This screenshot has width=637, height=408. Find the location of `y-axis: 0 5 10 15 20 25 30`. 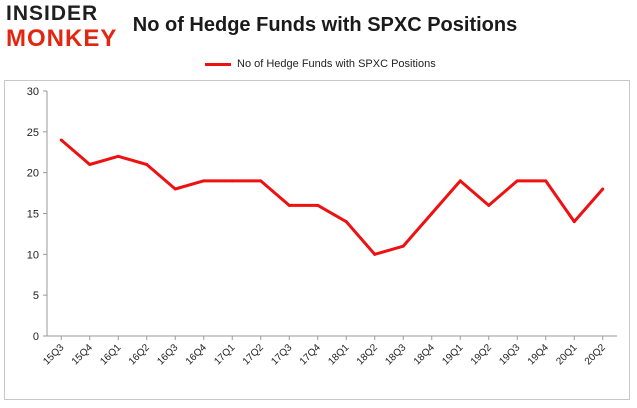

y-axis: 0 5 10 15 20 25 30 is located at coordinates (37, 214).